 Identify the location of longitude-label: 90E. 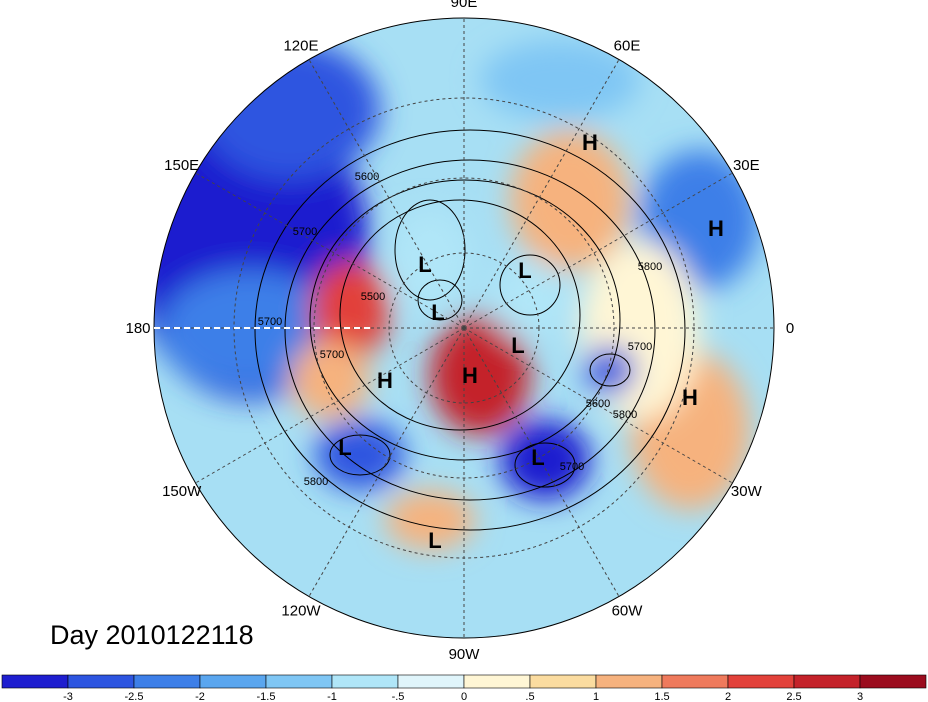
(464, 5).